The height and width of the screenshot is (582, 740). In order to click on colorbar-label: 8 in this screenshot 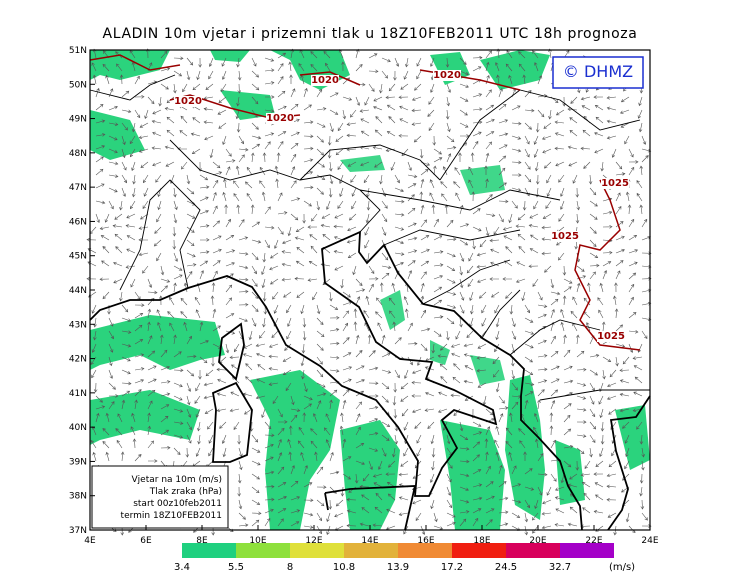, I will do `click(290, 567)`.